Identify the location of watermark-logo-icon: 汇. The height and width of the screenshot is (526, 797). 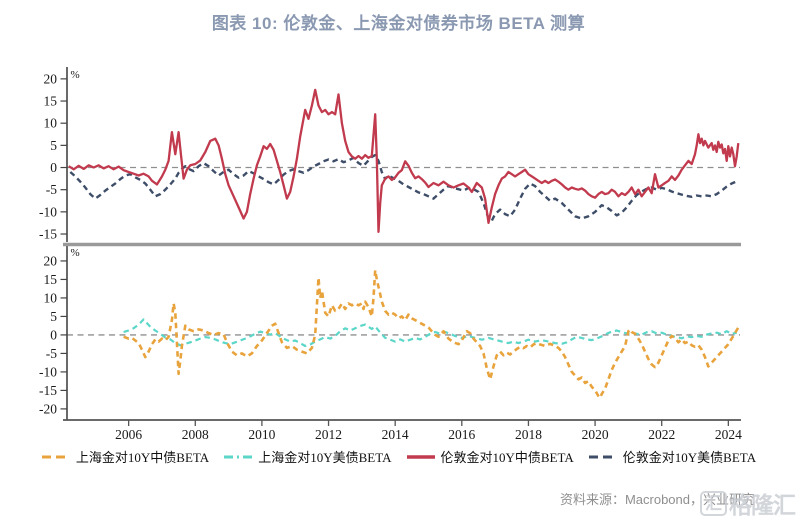
(713, 503).